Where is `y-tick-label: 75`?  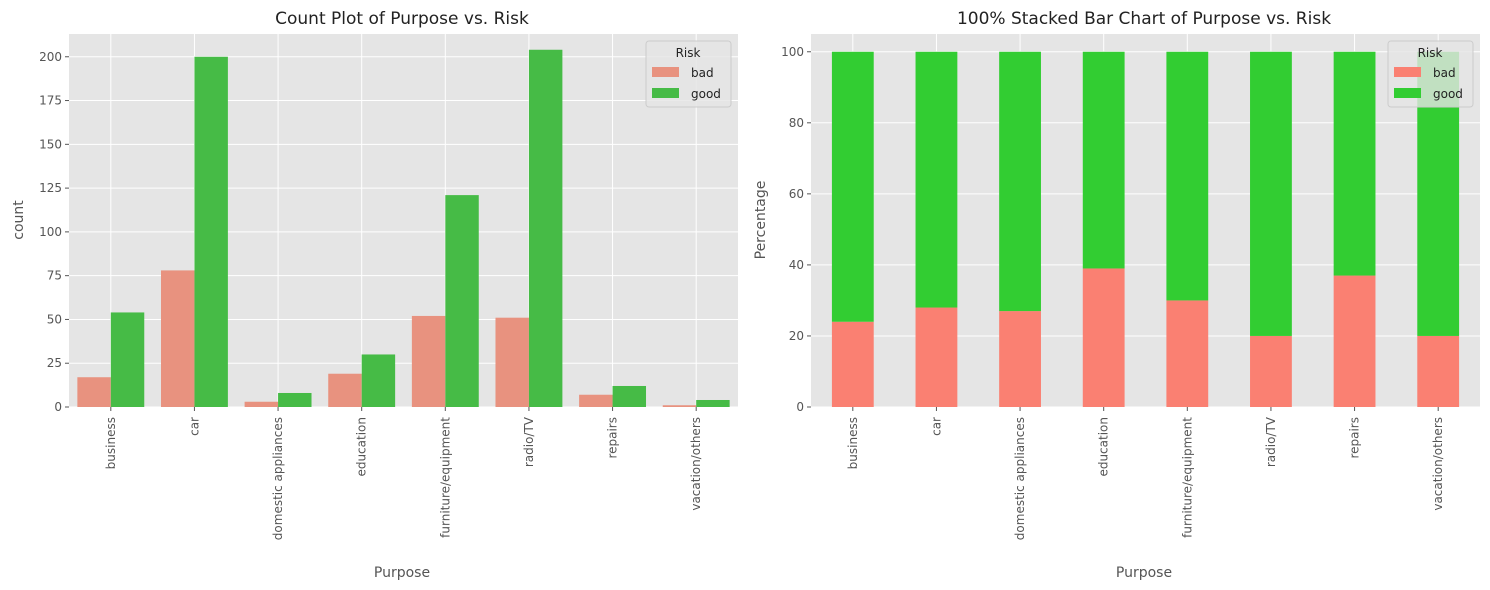
y-tick-label: 75 is located at coordinates (54, 276).